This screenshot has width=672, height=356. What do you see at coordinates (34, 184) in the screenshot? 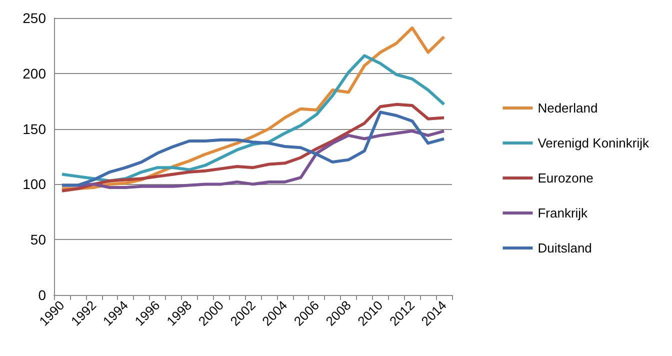
I see `y-tick-label: 100` at bounding box center [34, 184].